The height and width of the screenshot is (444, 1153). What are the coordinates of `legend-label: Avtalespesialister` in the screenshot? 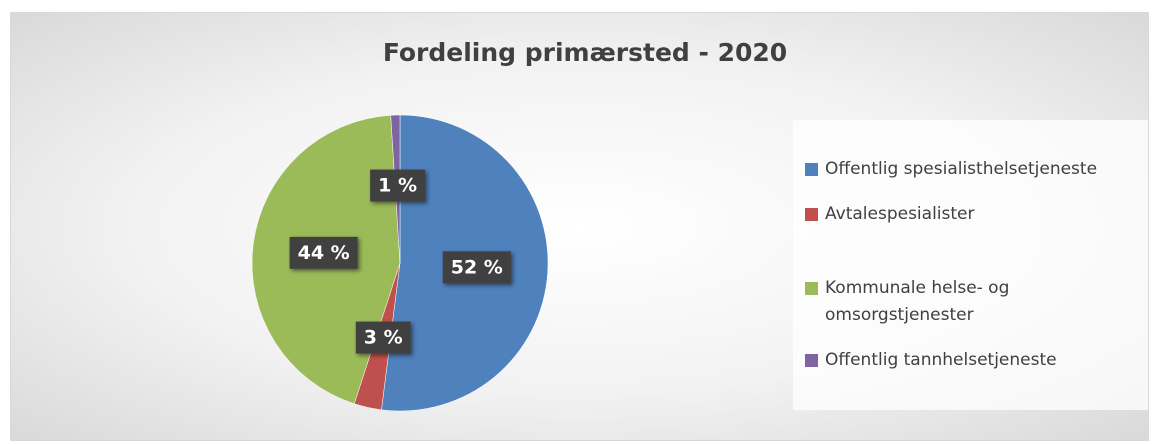 It's located at (900, 214).